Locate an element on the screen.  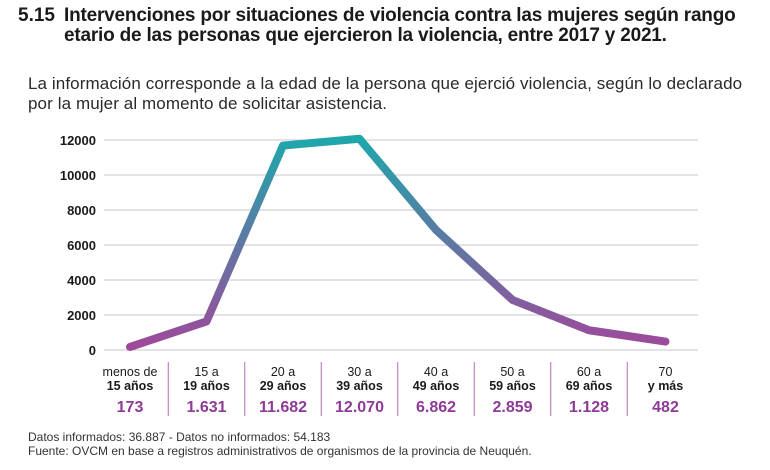
y-tick-label: 2000 is located at coordinates (81, 315).